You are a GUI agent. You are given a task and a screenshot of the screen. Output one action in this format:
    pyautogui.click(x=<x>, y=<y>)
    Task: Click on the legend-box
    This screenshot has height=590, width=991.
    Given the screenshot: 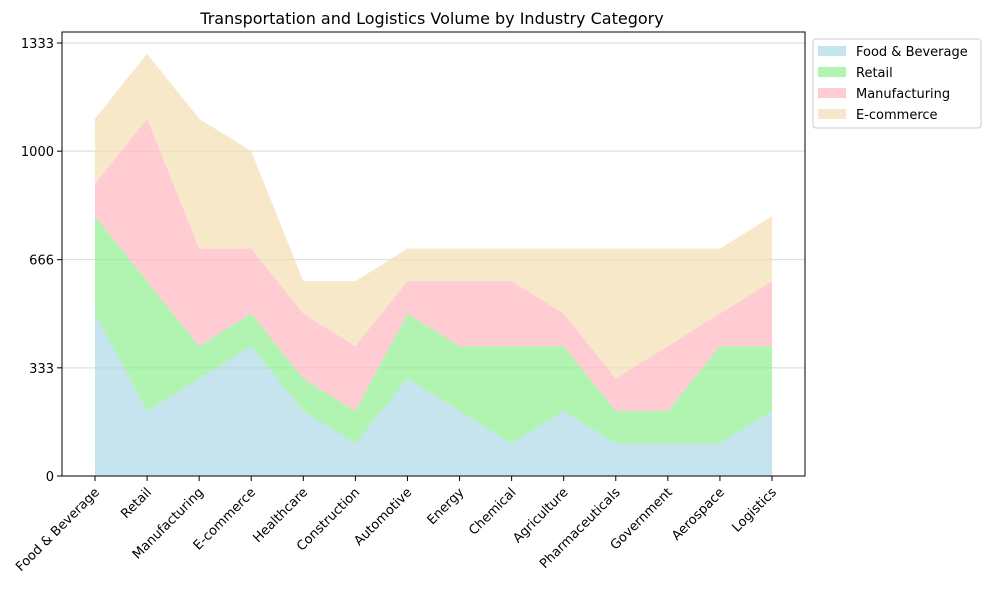 What is the action you would take?
    pyautogui.click(x=897, y=83)
    